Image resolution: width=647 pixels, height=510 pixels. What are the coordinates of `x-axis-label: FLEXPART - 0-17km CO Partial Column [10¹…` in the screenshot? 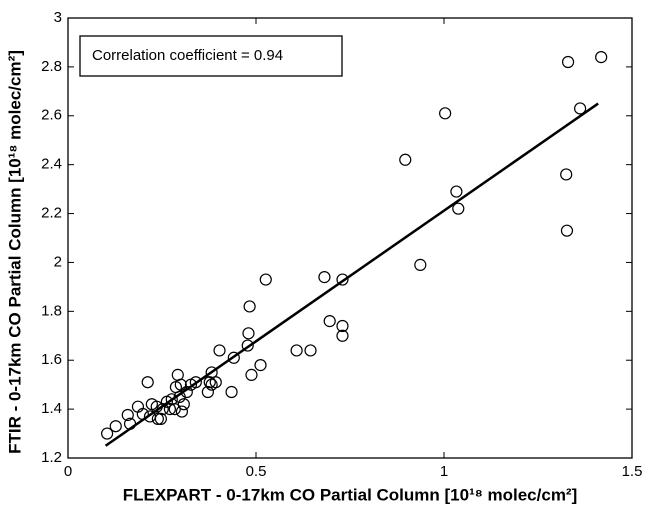 It's located at (350, 494).